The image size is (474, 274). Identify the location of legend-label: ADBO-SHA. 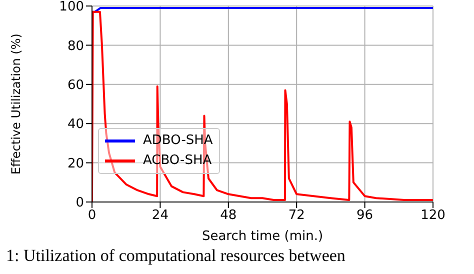
(178, 141).